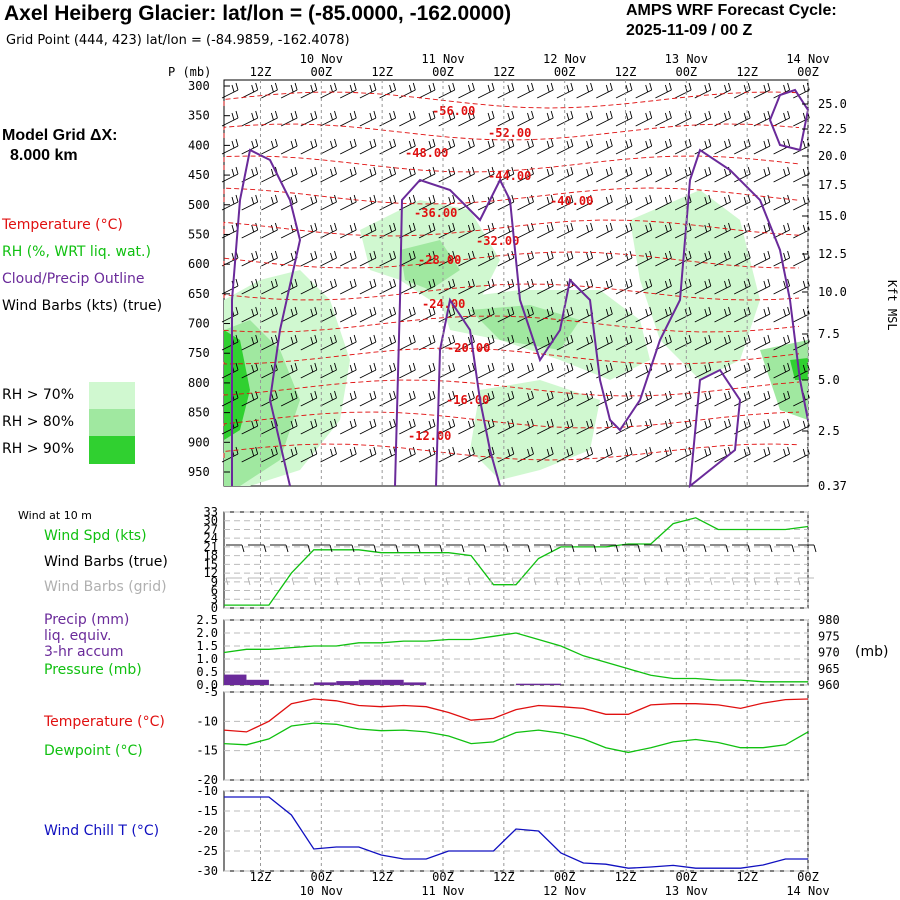 The width and height of the screenshot is (900, 900). Describe the element at coordinates (199, 383) in the screenshot. I see `pressure-tick-label: 800` at that location.